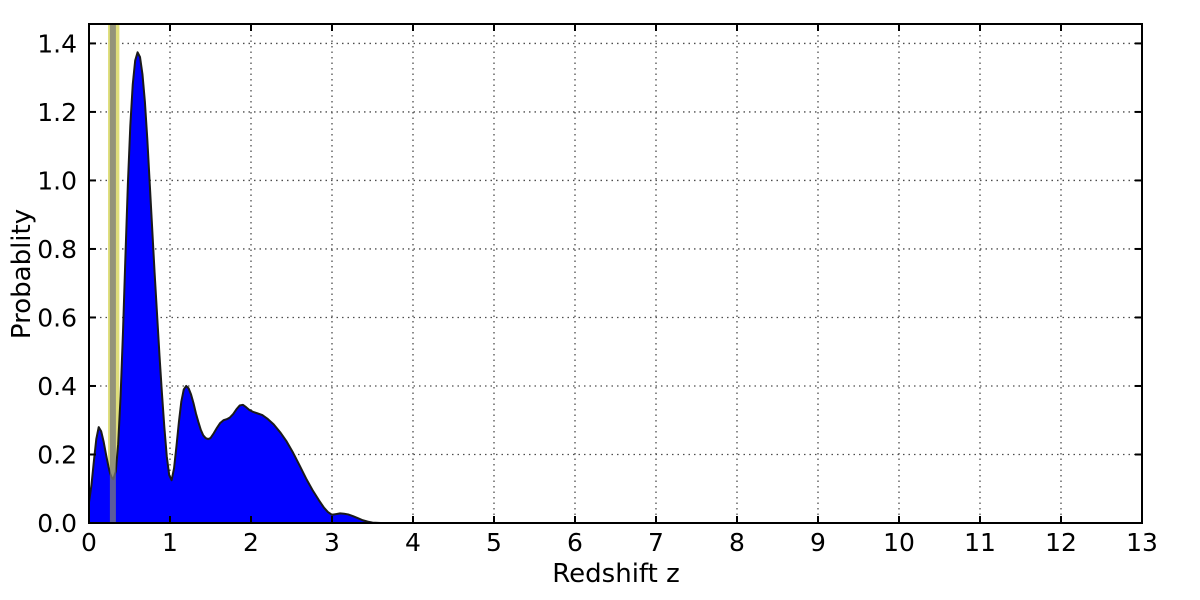 This screenshot has height=600, width=1200. Describe the element at coordinates (413, 542) in the screenshot. I see `x-tick-label: 4` at that location.